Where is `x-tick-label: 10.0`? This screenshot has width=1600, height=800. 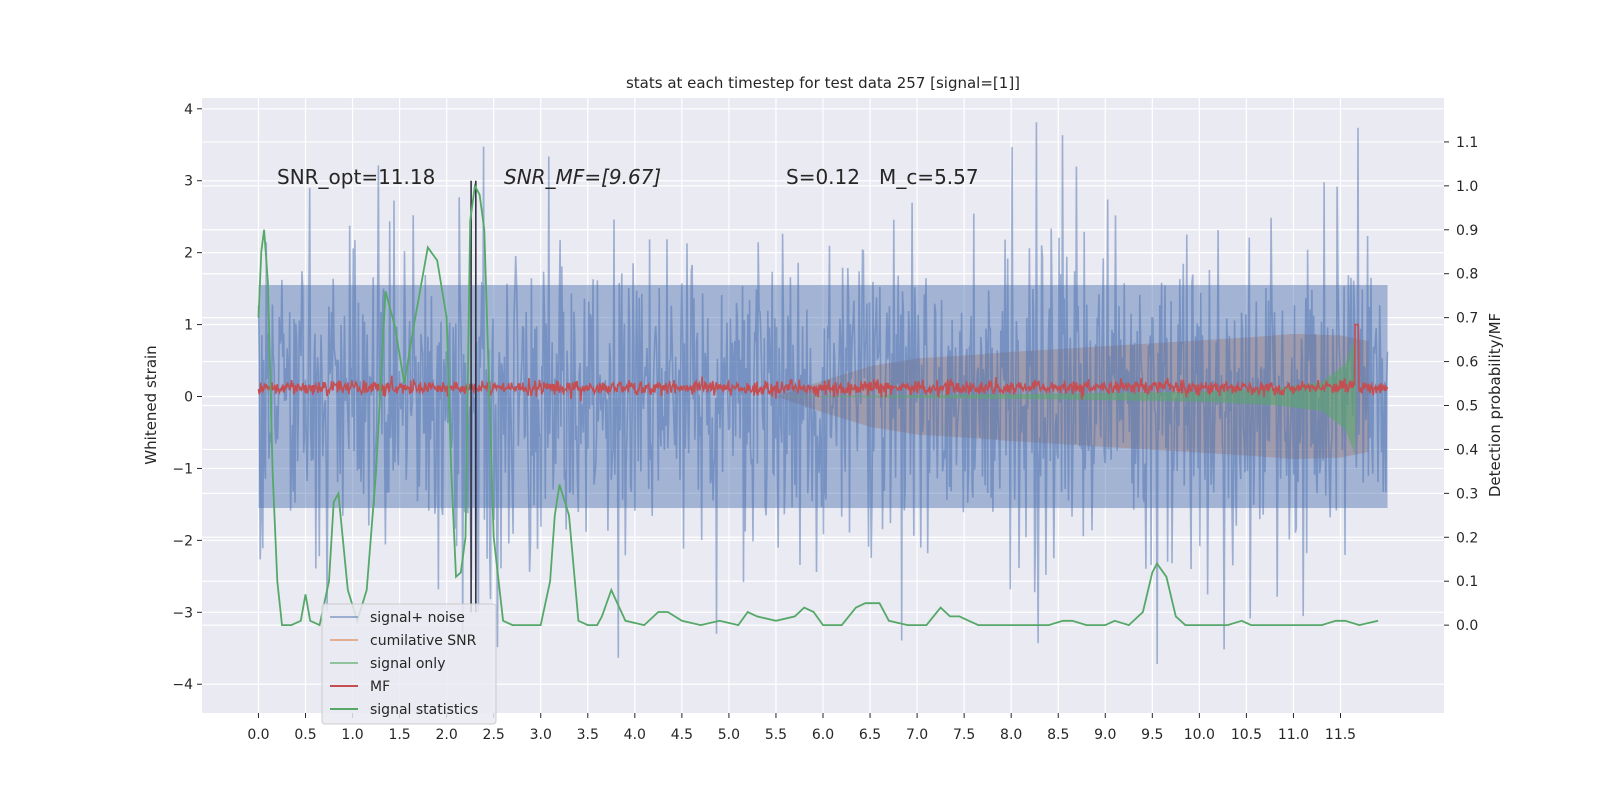
x-tick-label: 10.0 is located at coordinates (1199, 735).